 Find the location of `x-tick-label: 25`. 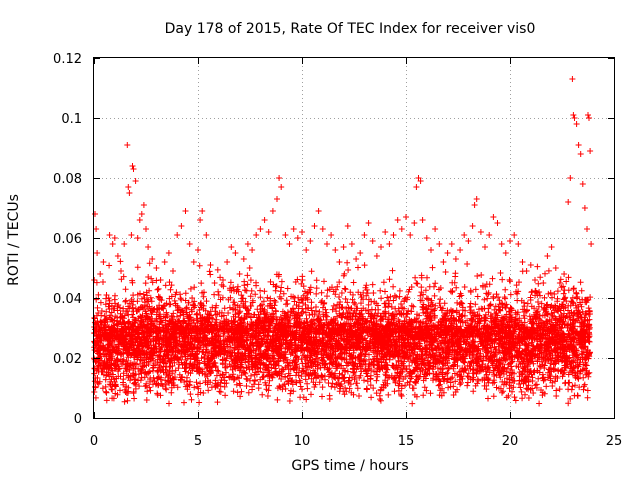

x-tick-label: 25 is located at coordinates (614, 441).